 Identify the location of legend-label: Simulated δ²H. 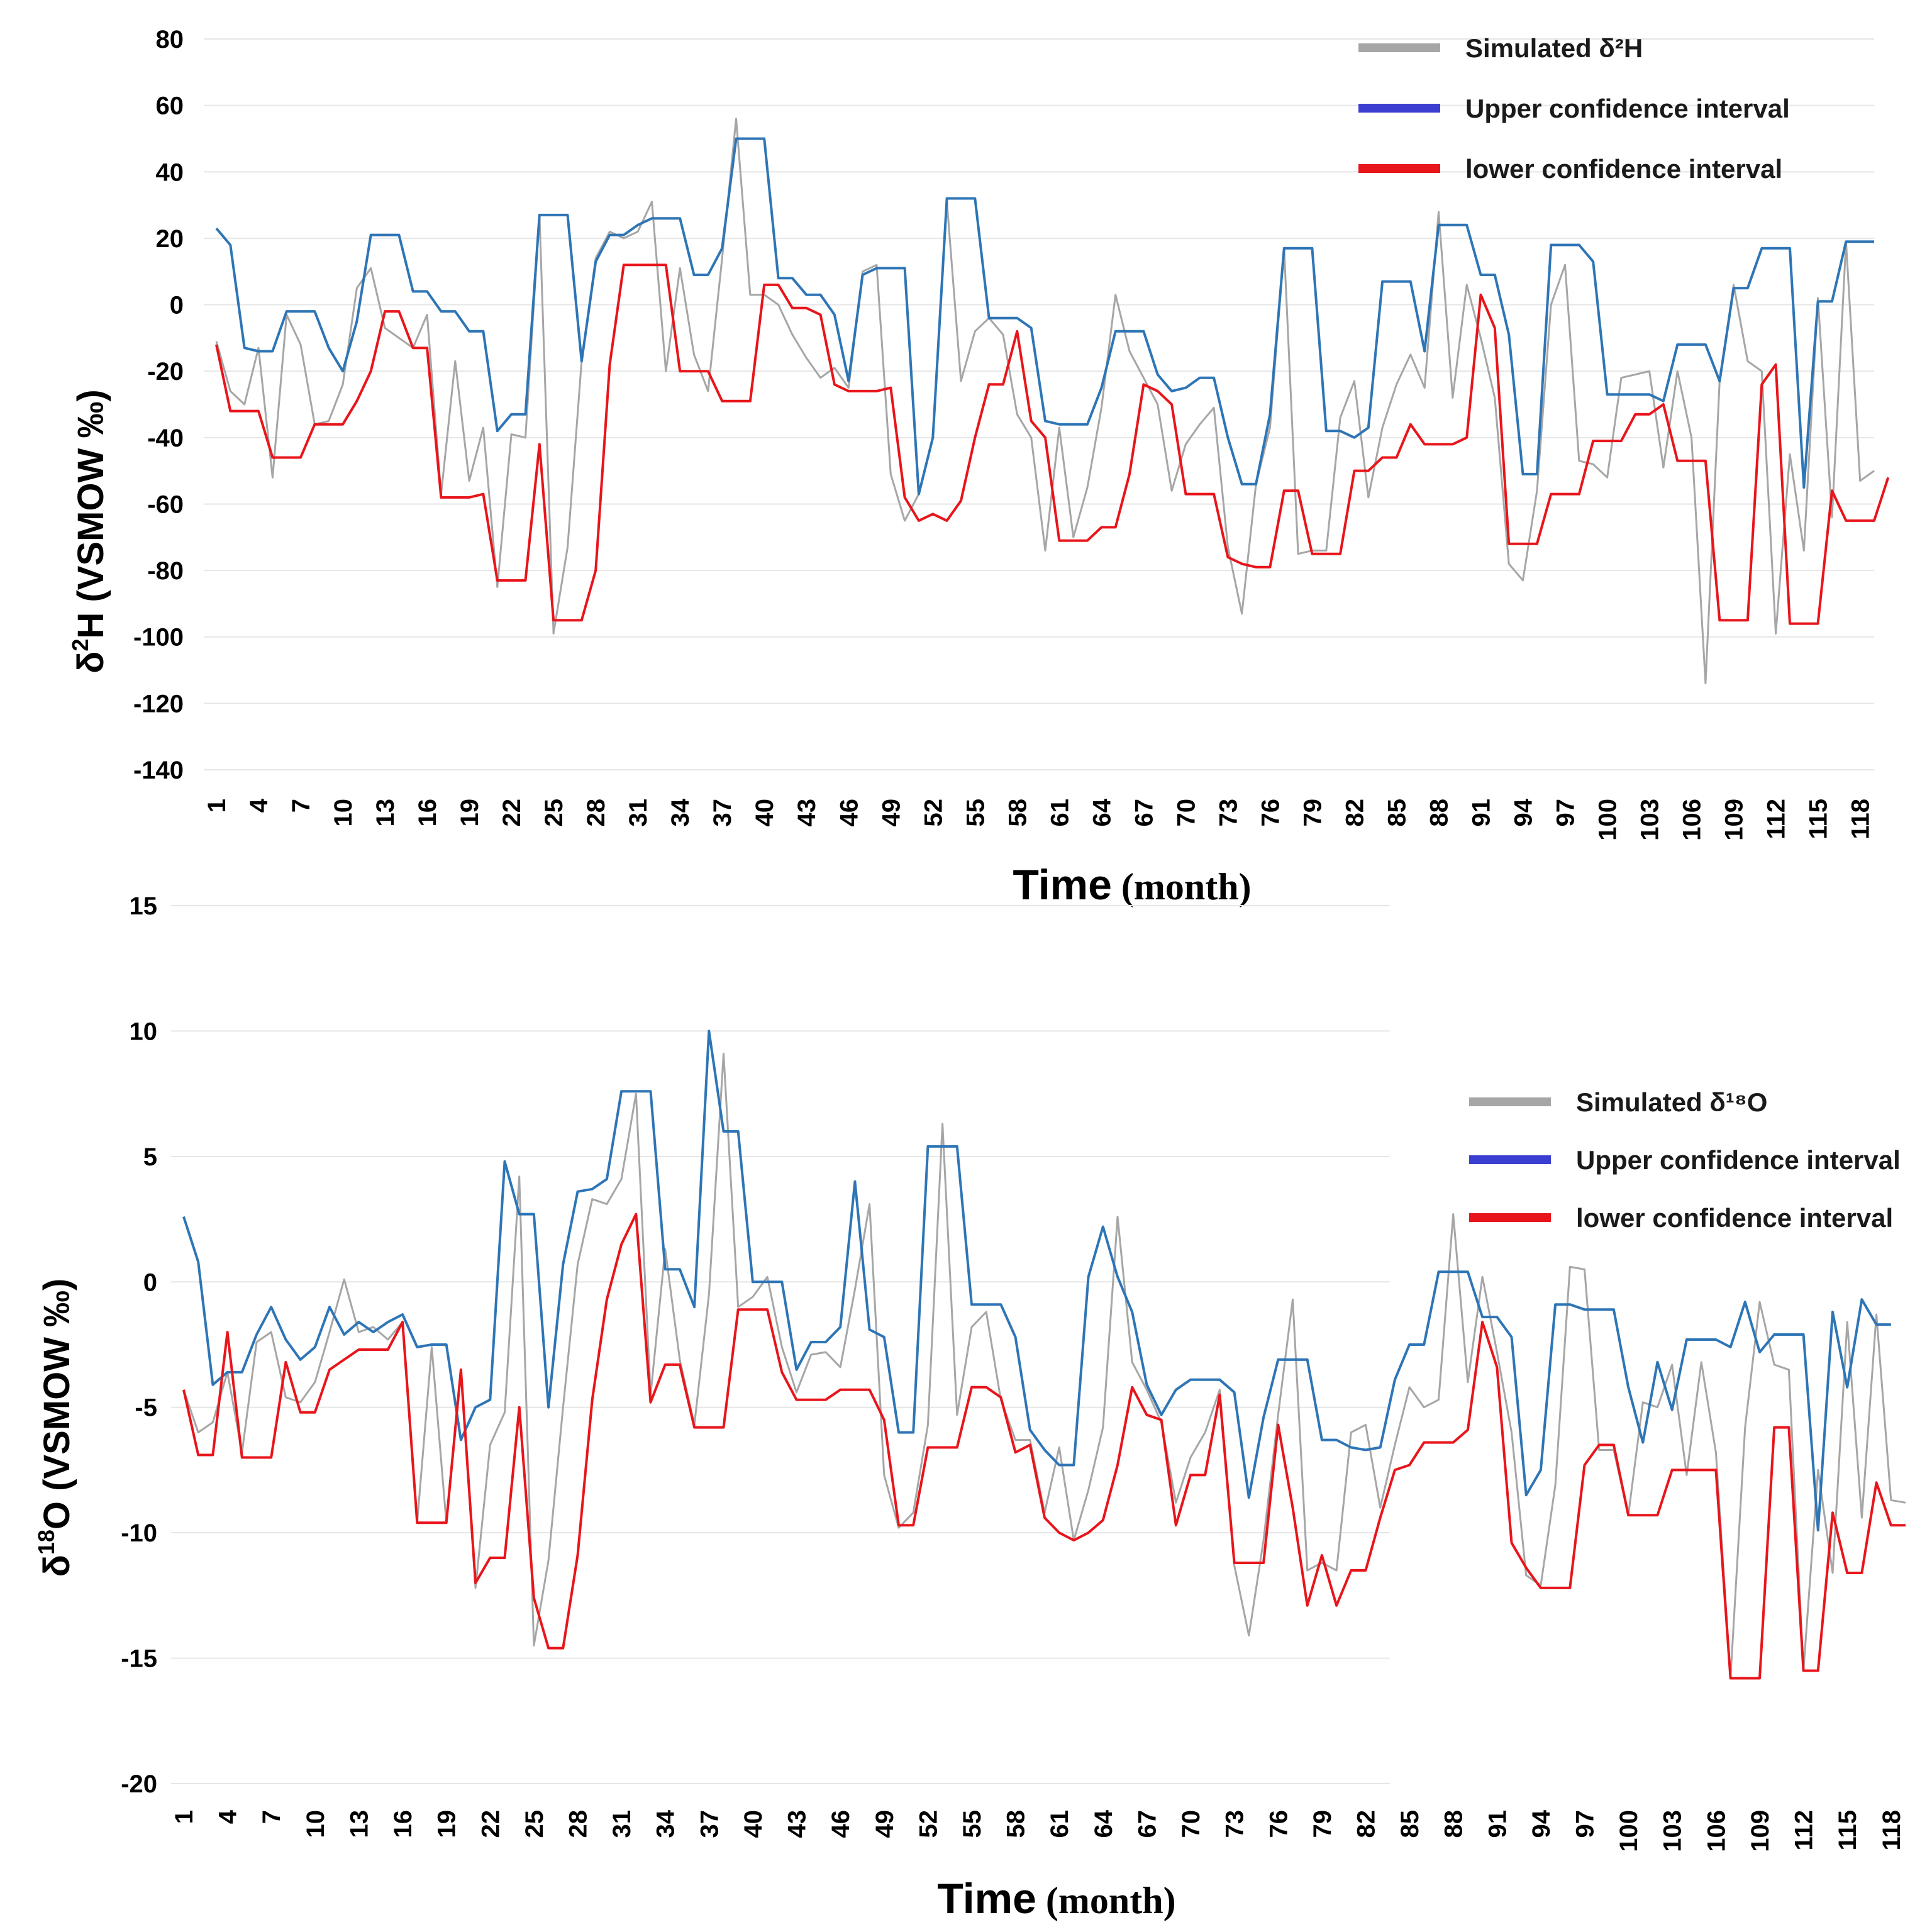
(1554, 48).